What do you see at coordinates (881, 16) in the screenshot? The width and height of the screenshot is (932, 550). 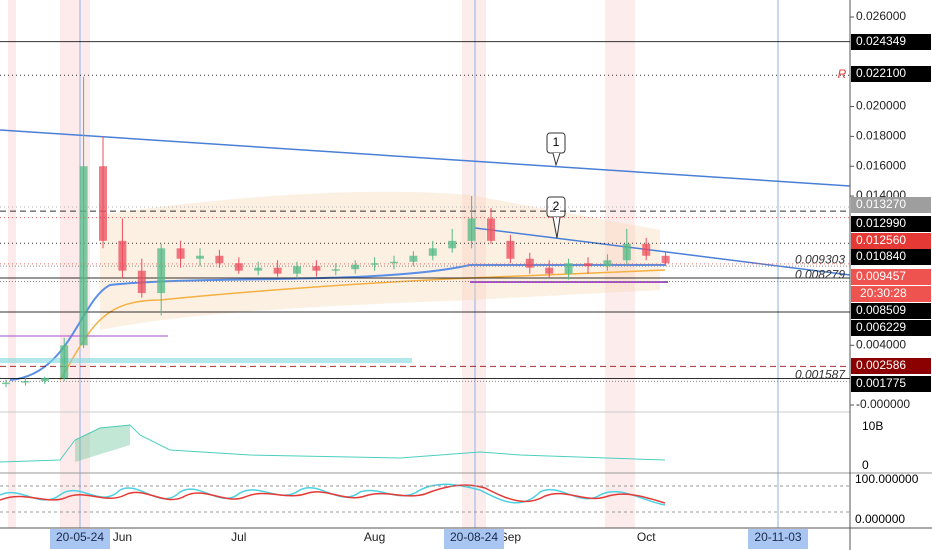 I see `price-tick-label: 0.026000` at bounding box center [881, 16].